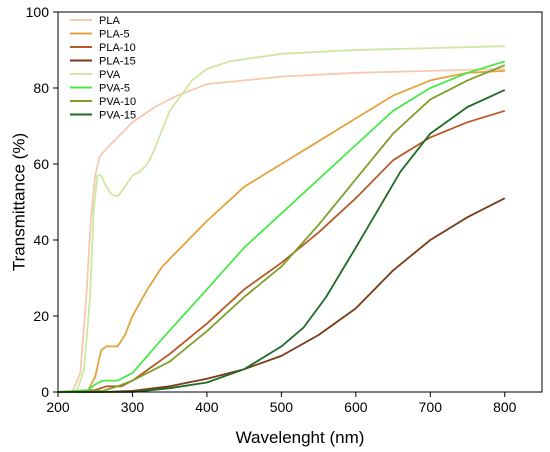  I want to click on legend-label-pla: PLA, so click(109, 21).